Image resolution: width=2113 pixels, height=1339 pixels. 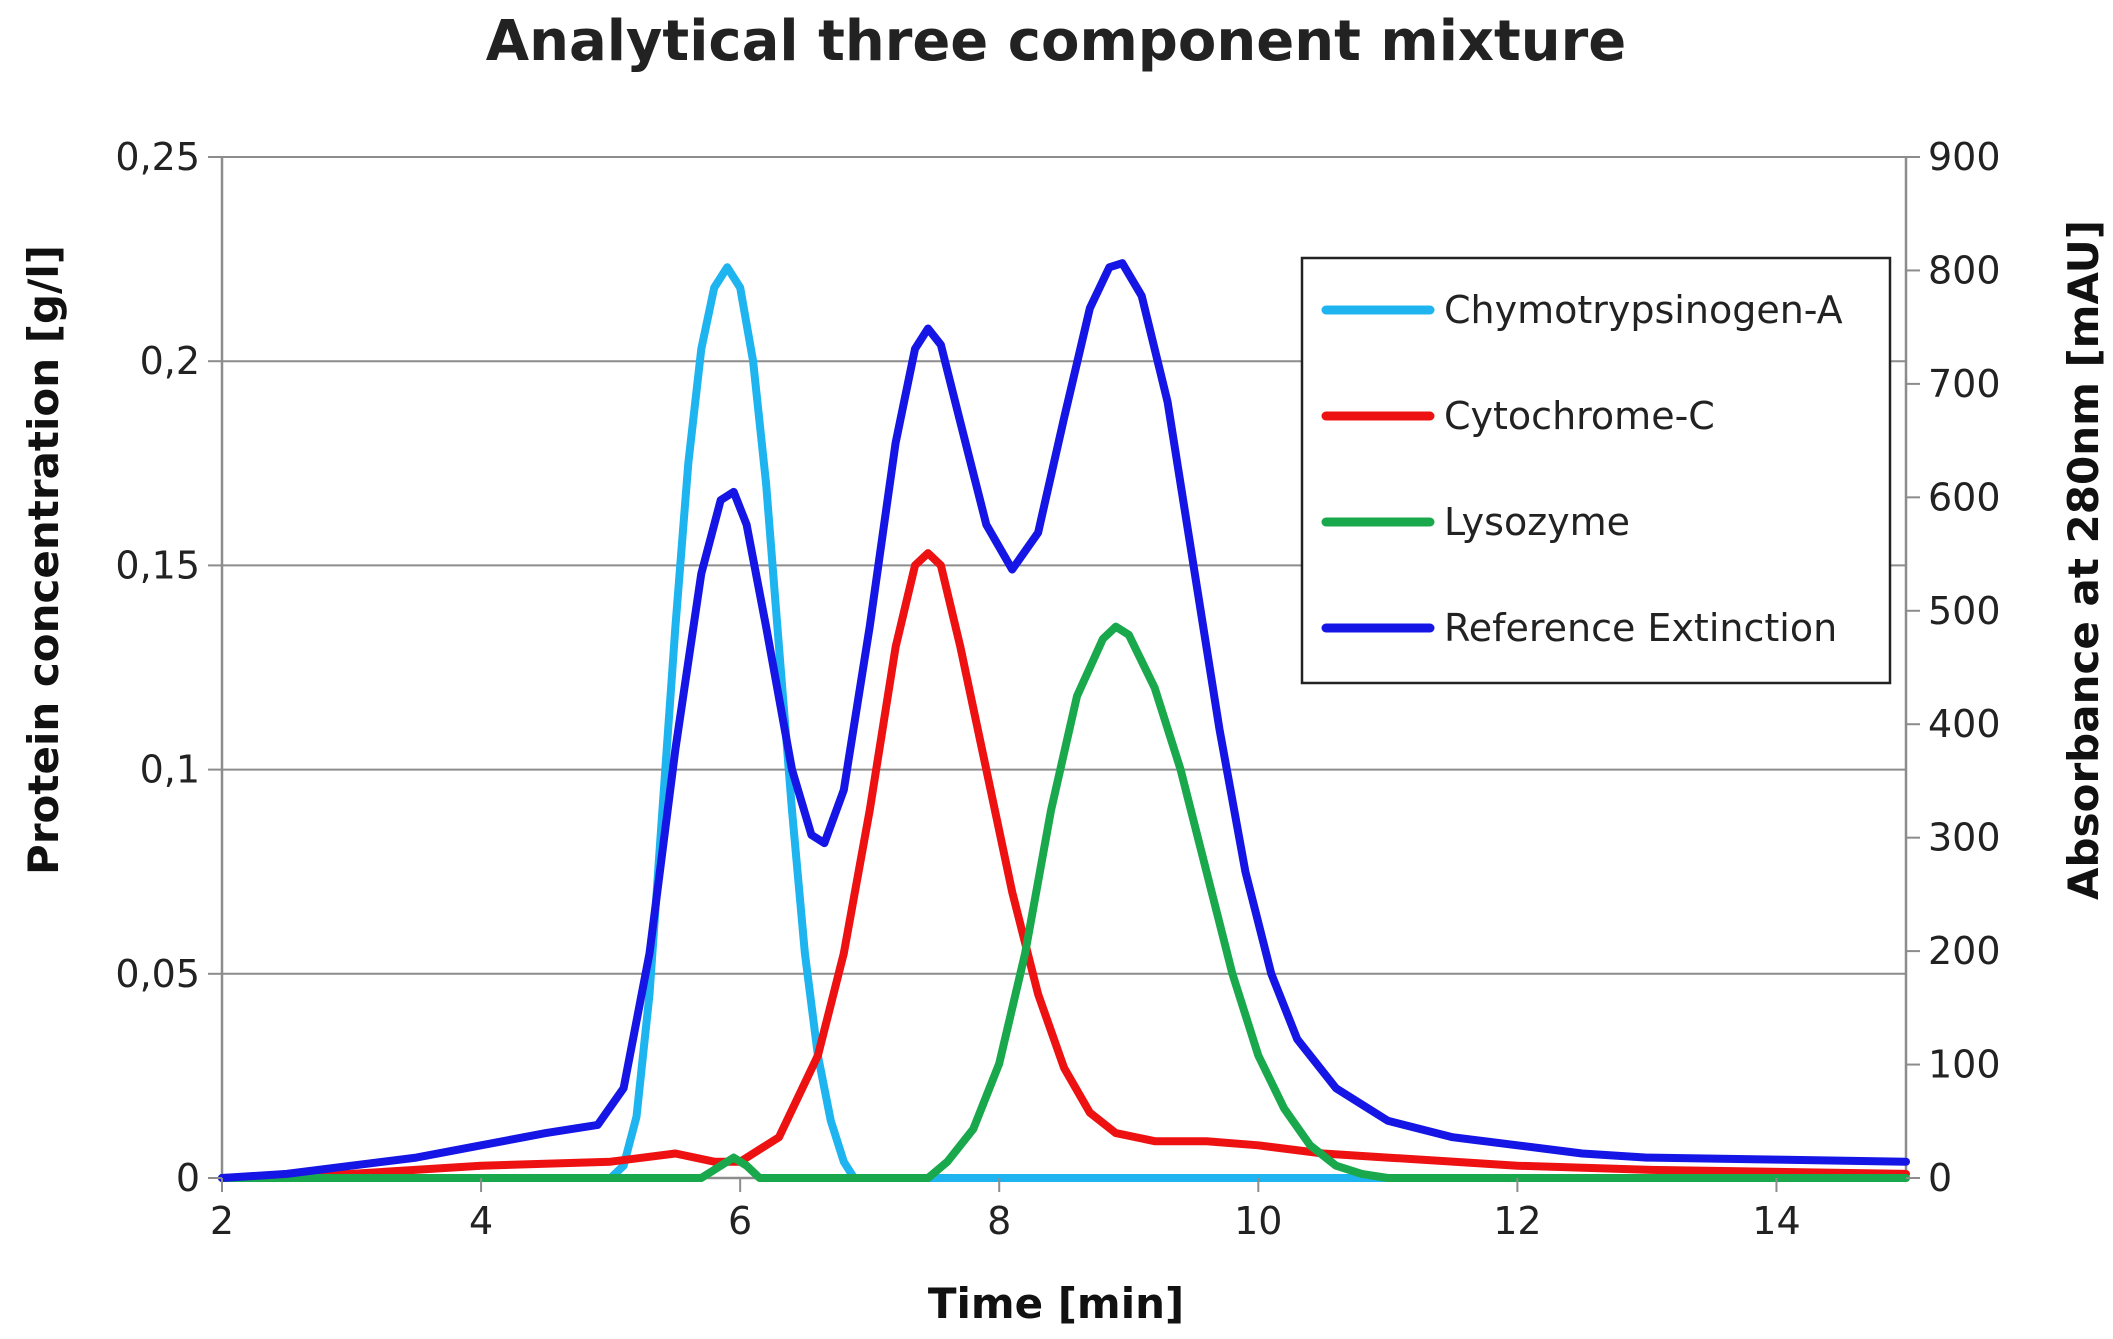 What do you see at coordinates (157, 974) in the screenshot?
I see `y-left-tick-label: 0,05` at bounding box center [157, 974].